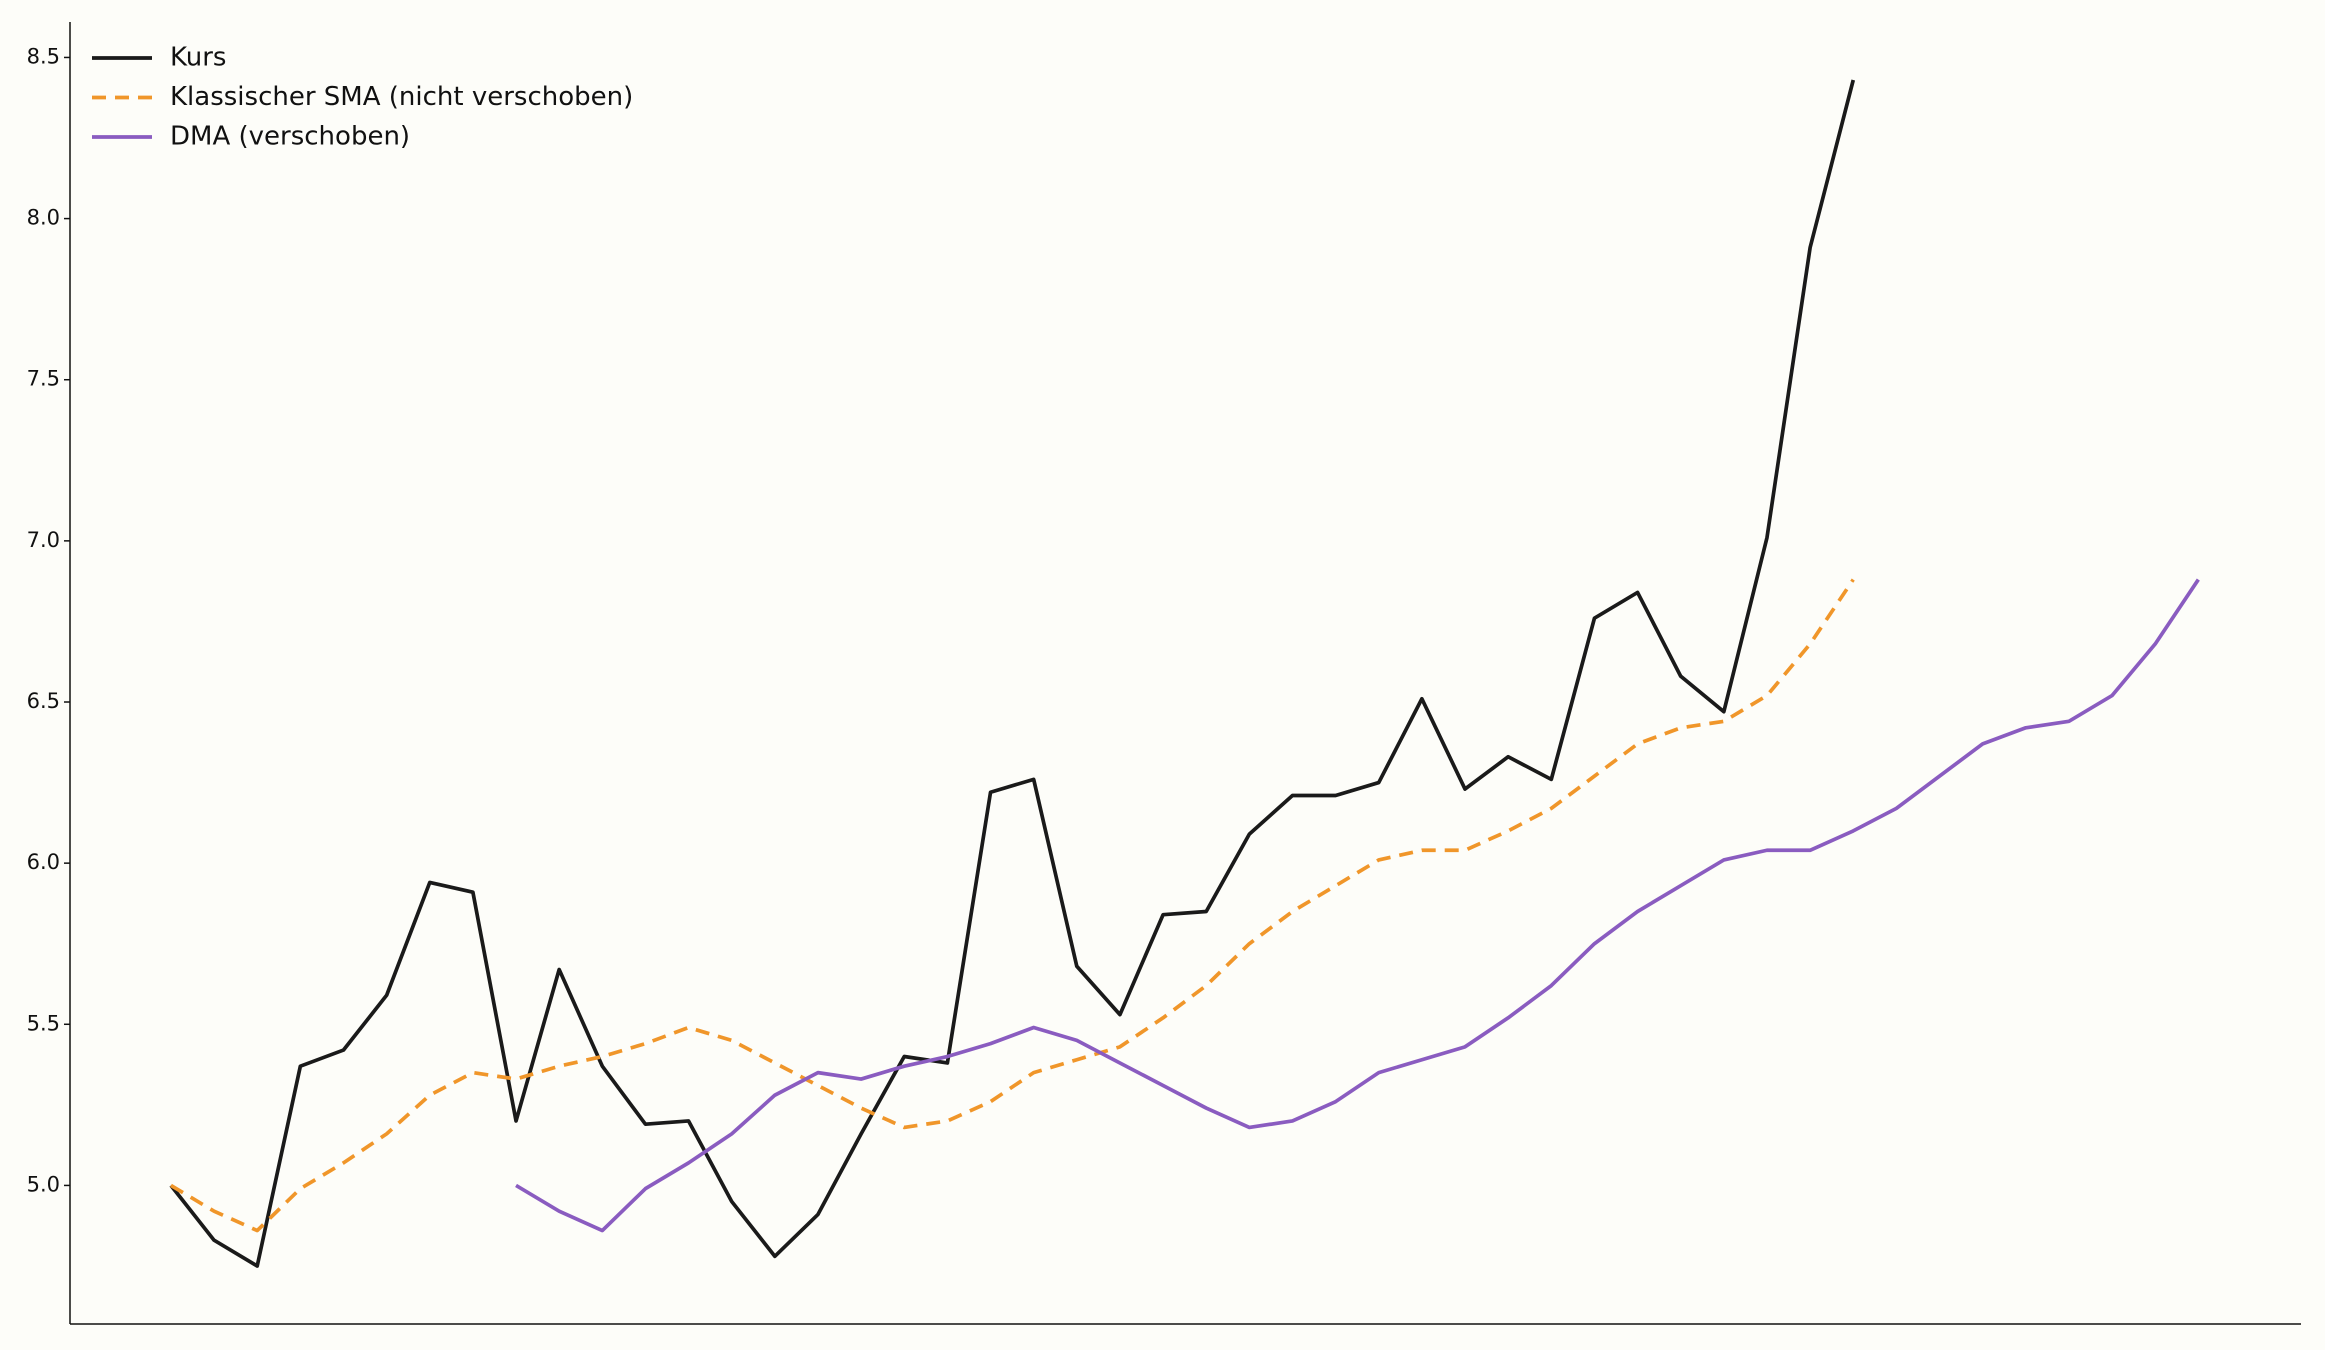 This screenshot has height=1350, width=2325. What do you see at coordinates (198, 58) in the screenshot?
I see `legend-label: Kurs` at bounding box center [198, 58].